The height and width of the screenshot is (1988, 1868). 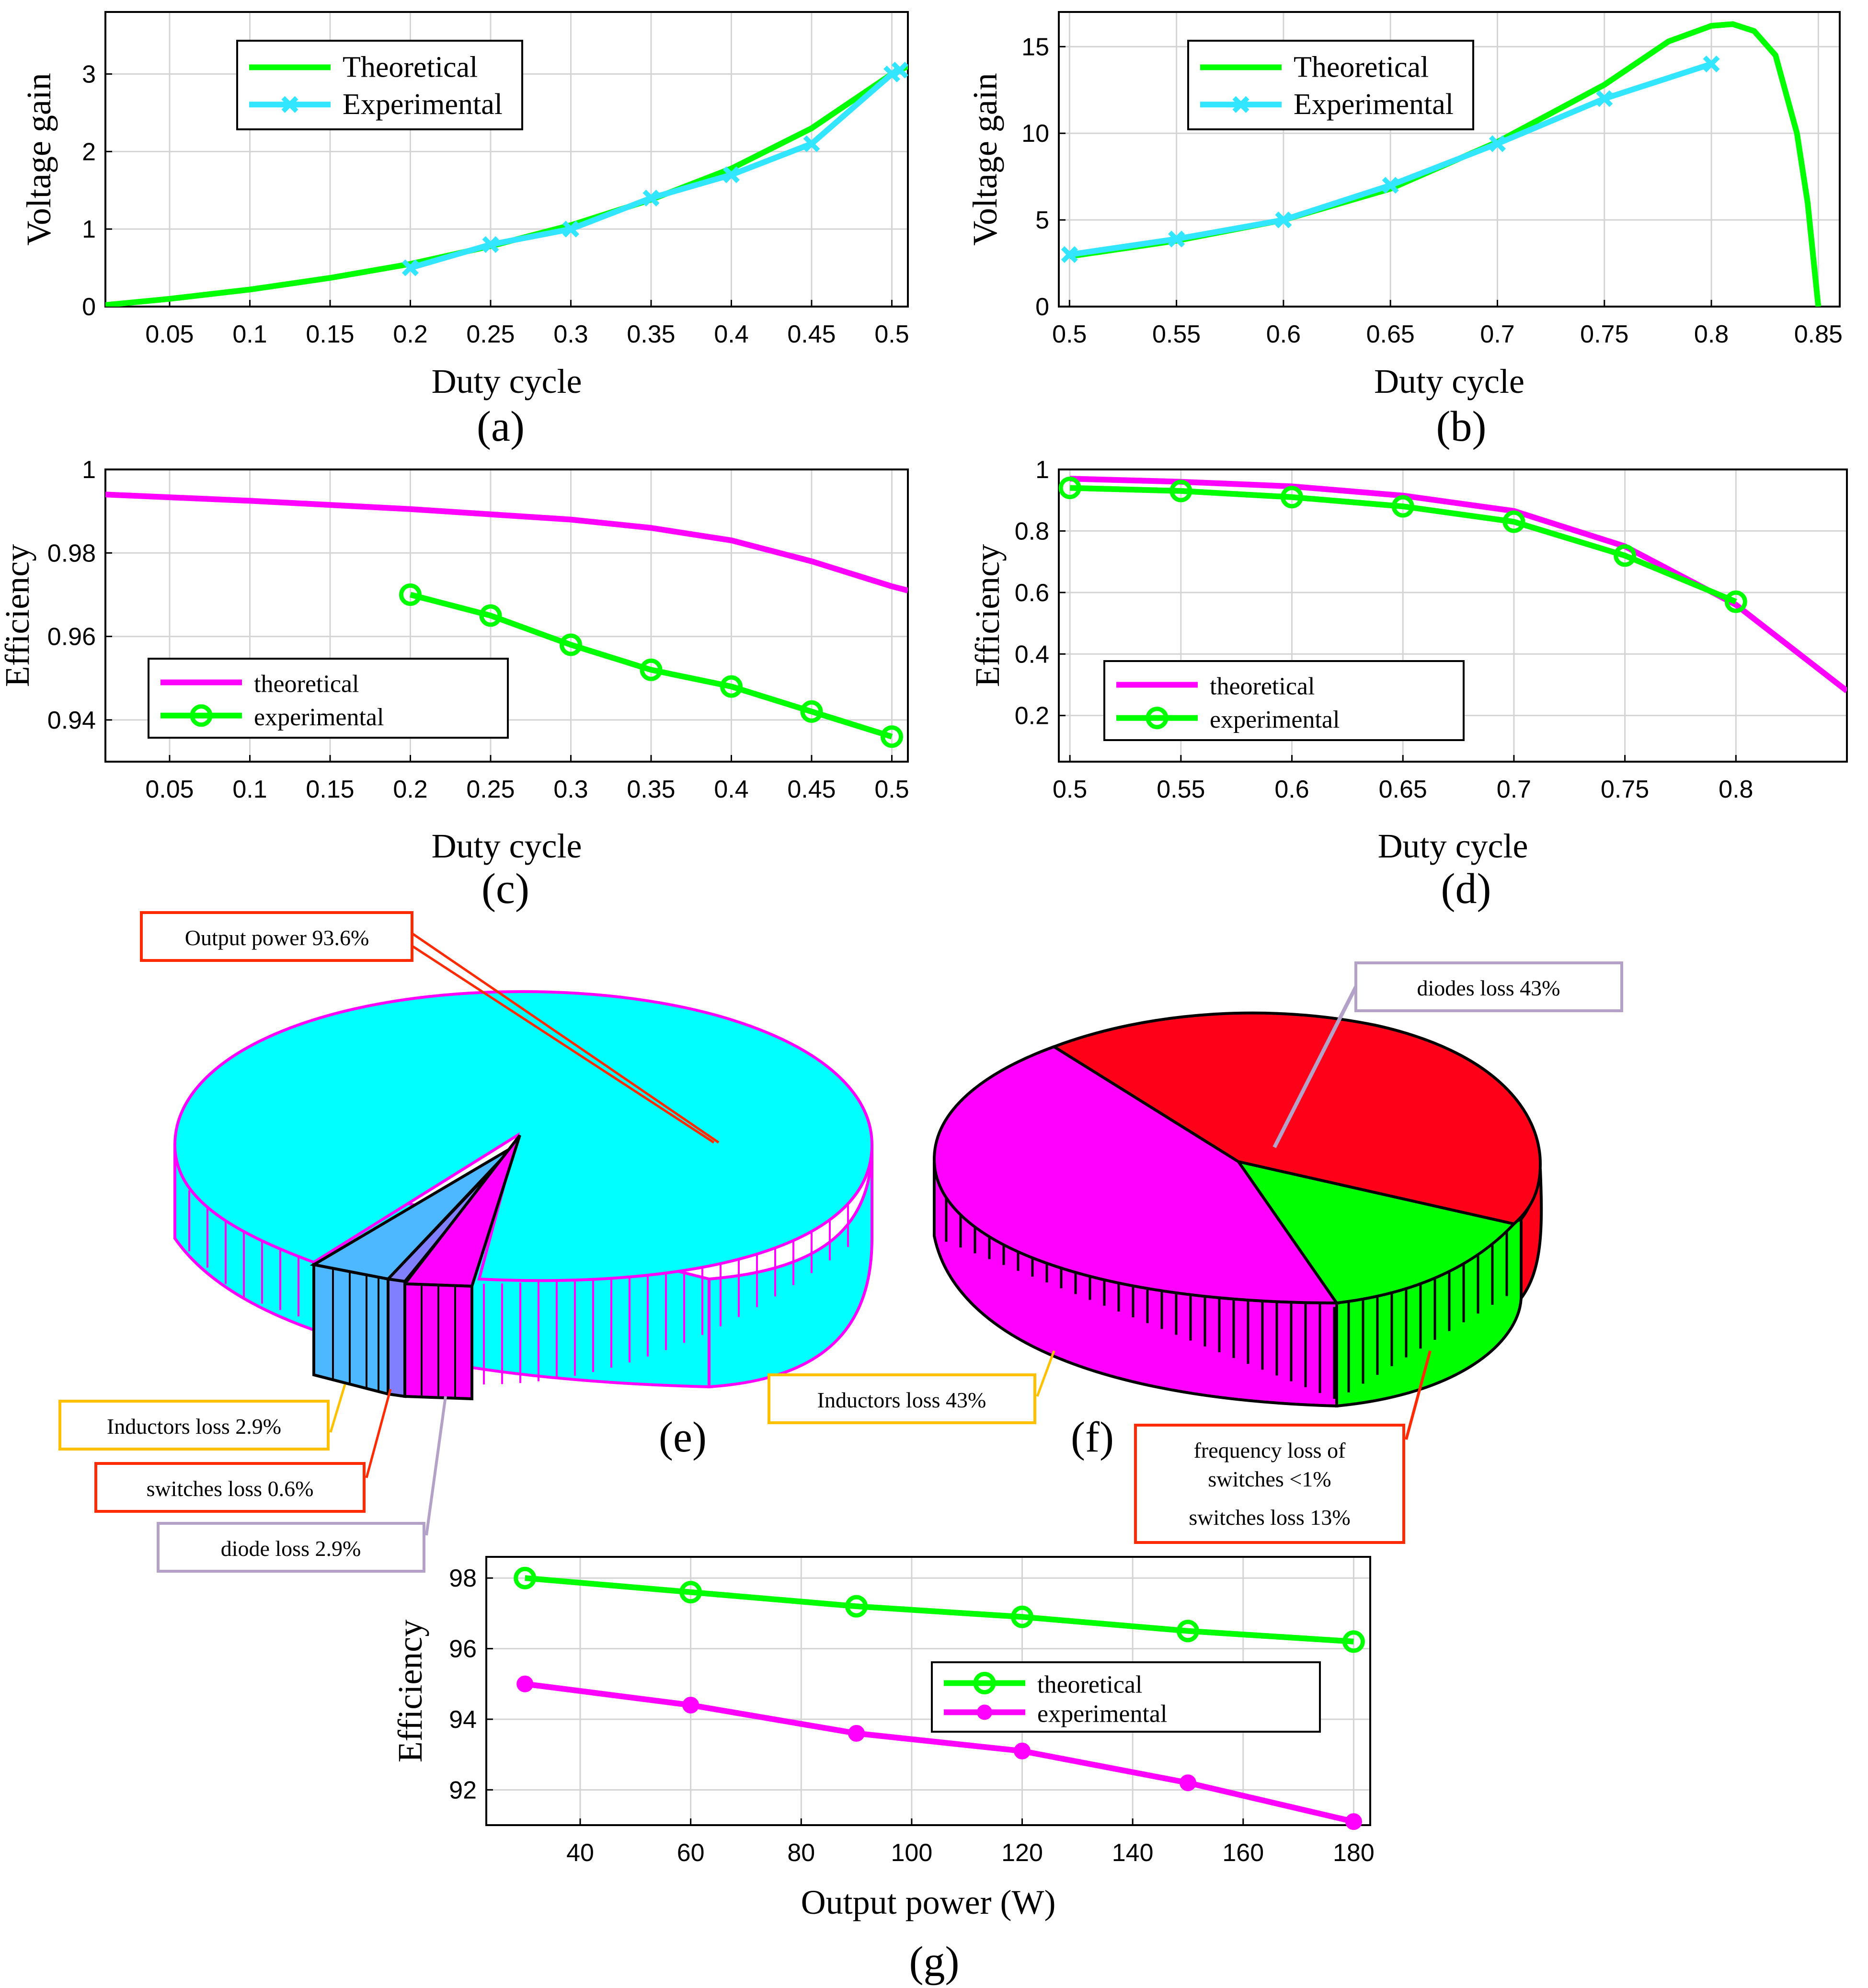 I want to click on legend-box-a, so click(x=379, y=85).